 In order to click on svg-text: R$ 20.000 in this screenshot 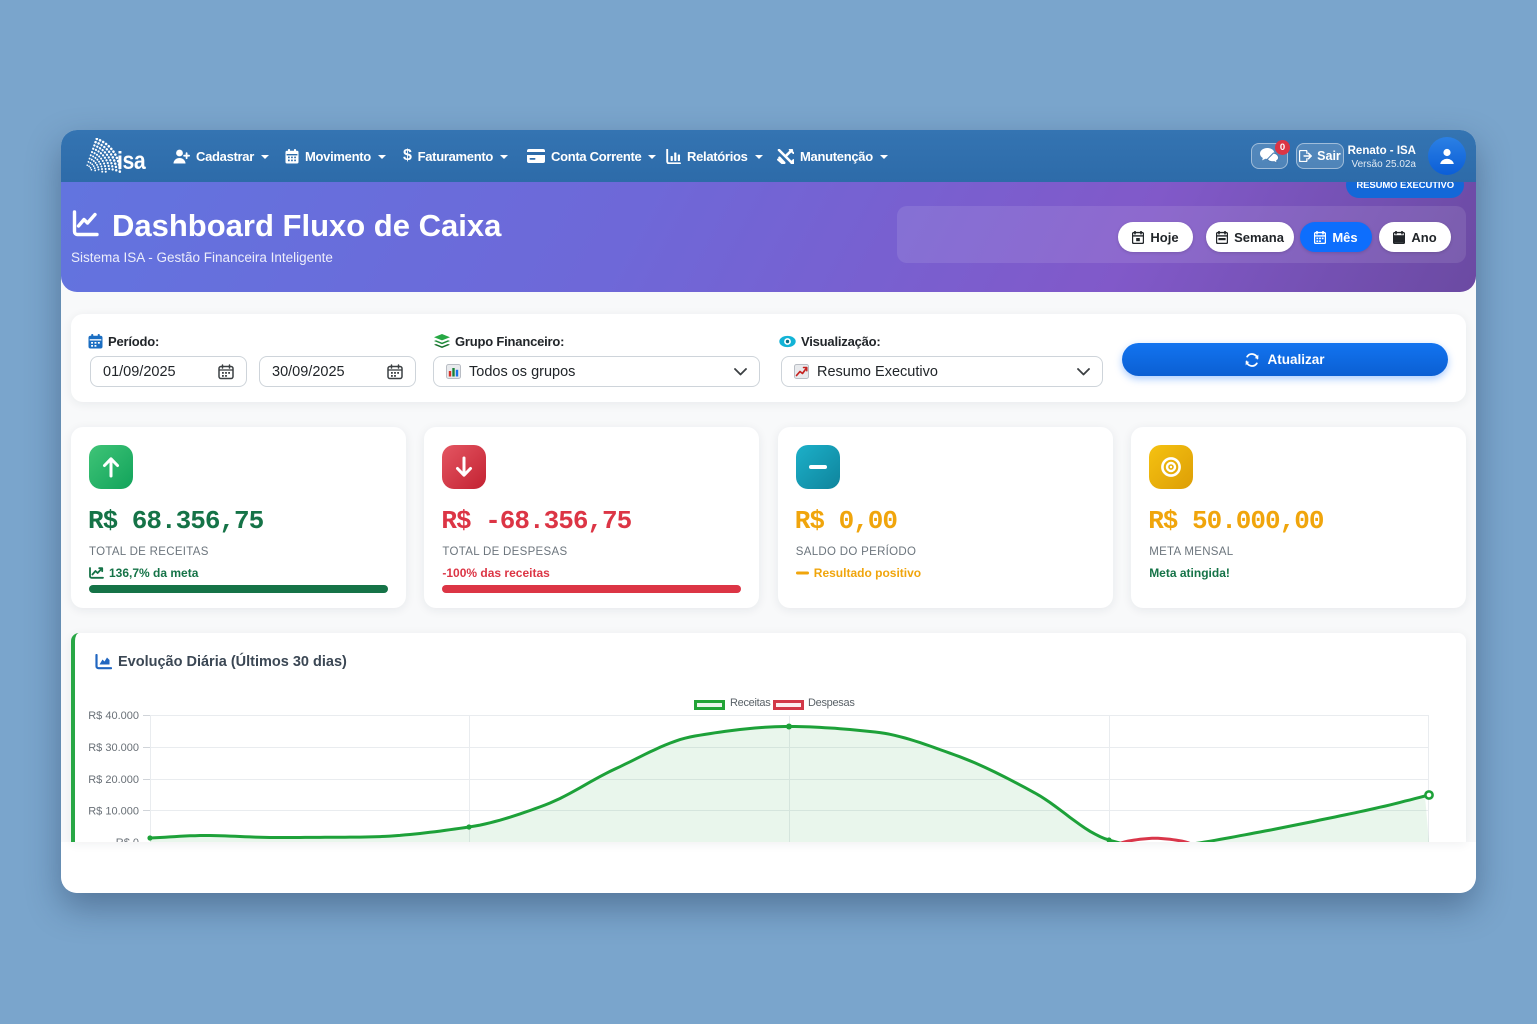, I will do `click(113, 780)`.